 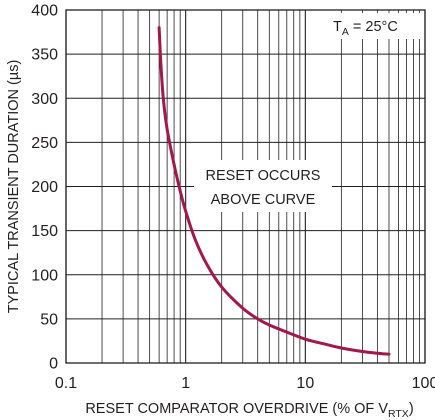 I want to click on y-tick-label: 200, so click(x=44, y=187).